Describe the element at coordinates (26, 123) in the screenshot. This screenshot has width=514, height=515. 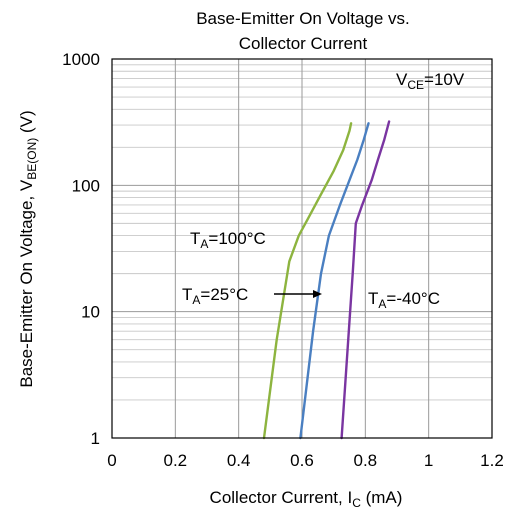
I see `y-axis-label-unit: (V)` at that location.